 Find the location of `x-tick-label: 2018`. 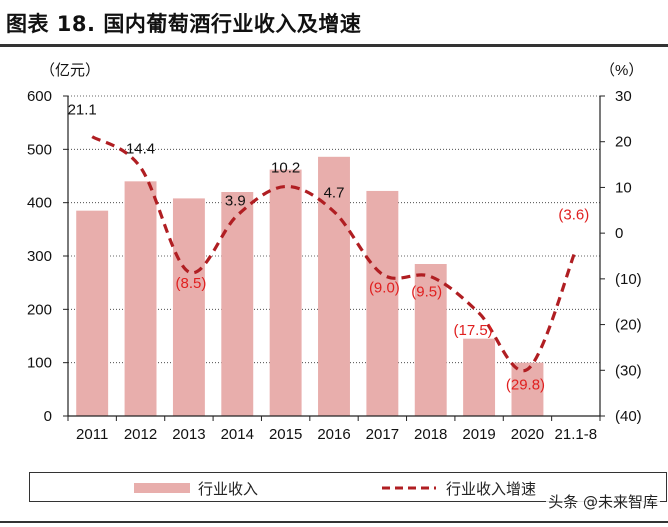

x-tick-label: 2018 is located at coordinates (430, 434).